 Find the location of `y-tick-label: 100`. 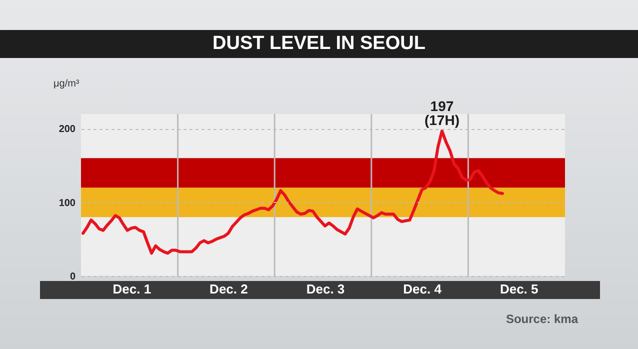

y-tick-label: 100 is located at coordinates (67, 203).